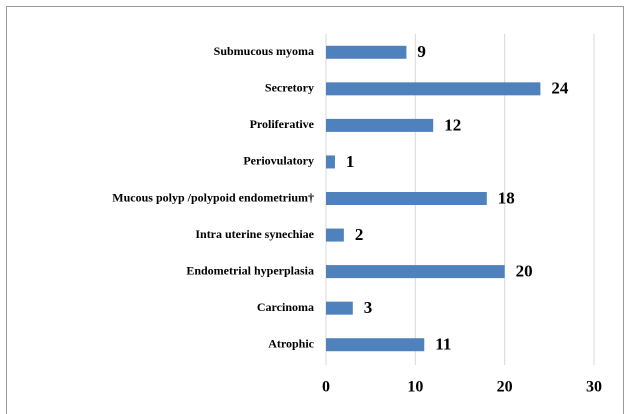  What do you see at coordinates (506, 197) in the screenshot?
I see `value-label: 18` at bounding box center [506, 197].